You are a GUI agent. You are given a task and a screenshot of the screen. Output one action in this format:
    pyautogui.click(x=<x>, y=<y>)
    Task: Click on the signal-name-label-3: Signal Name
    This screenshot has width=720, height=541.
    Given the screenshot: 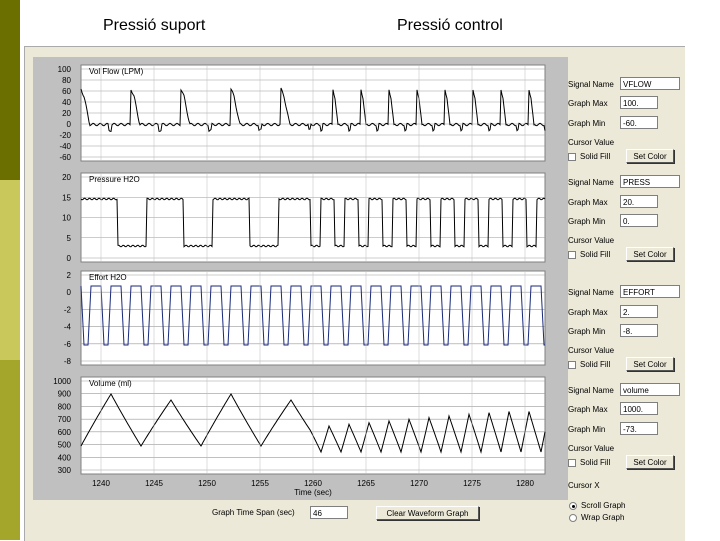 What is the action you would take?
    pyautogui.click(x=591, y=390)
    